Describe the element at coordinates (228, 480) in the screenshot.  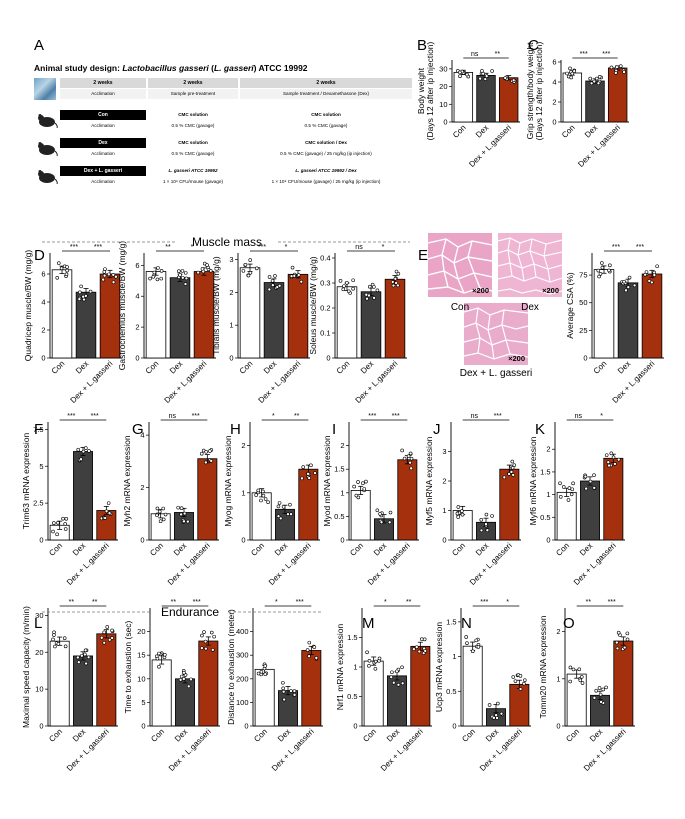
I see `y-axis-label: Myog mRNA expression` at that location.